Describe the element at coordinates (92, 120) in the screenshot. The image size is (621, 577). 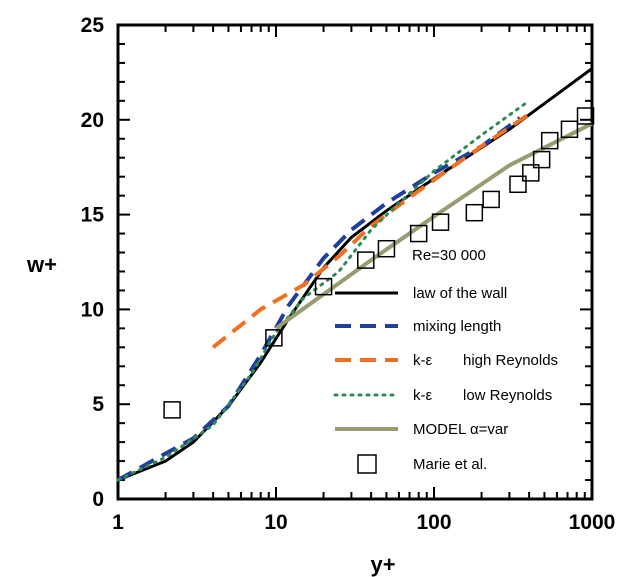
I see `y-tick-label: 20` at that location.